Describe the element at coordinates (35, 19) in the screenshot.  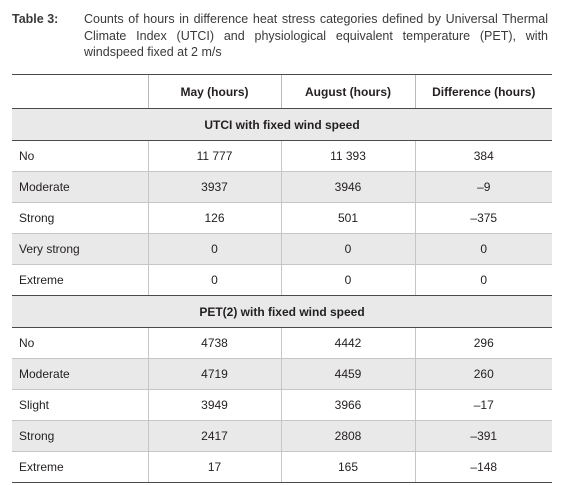
I see `table-number: Table 3:` at that location.